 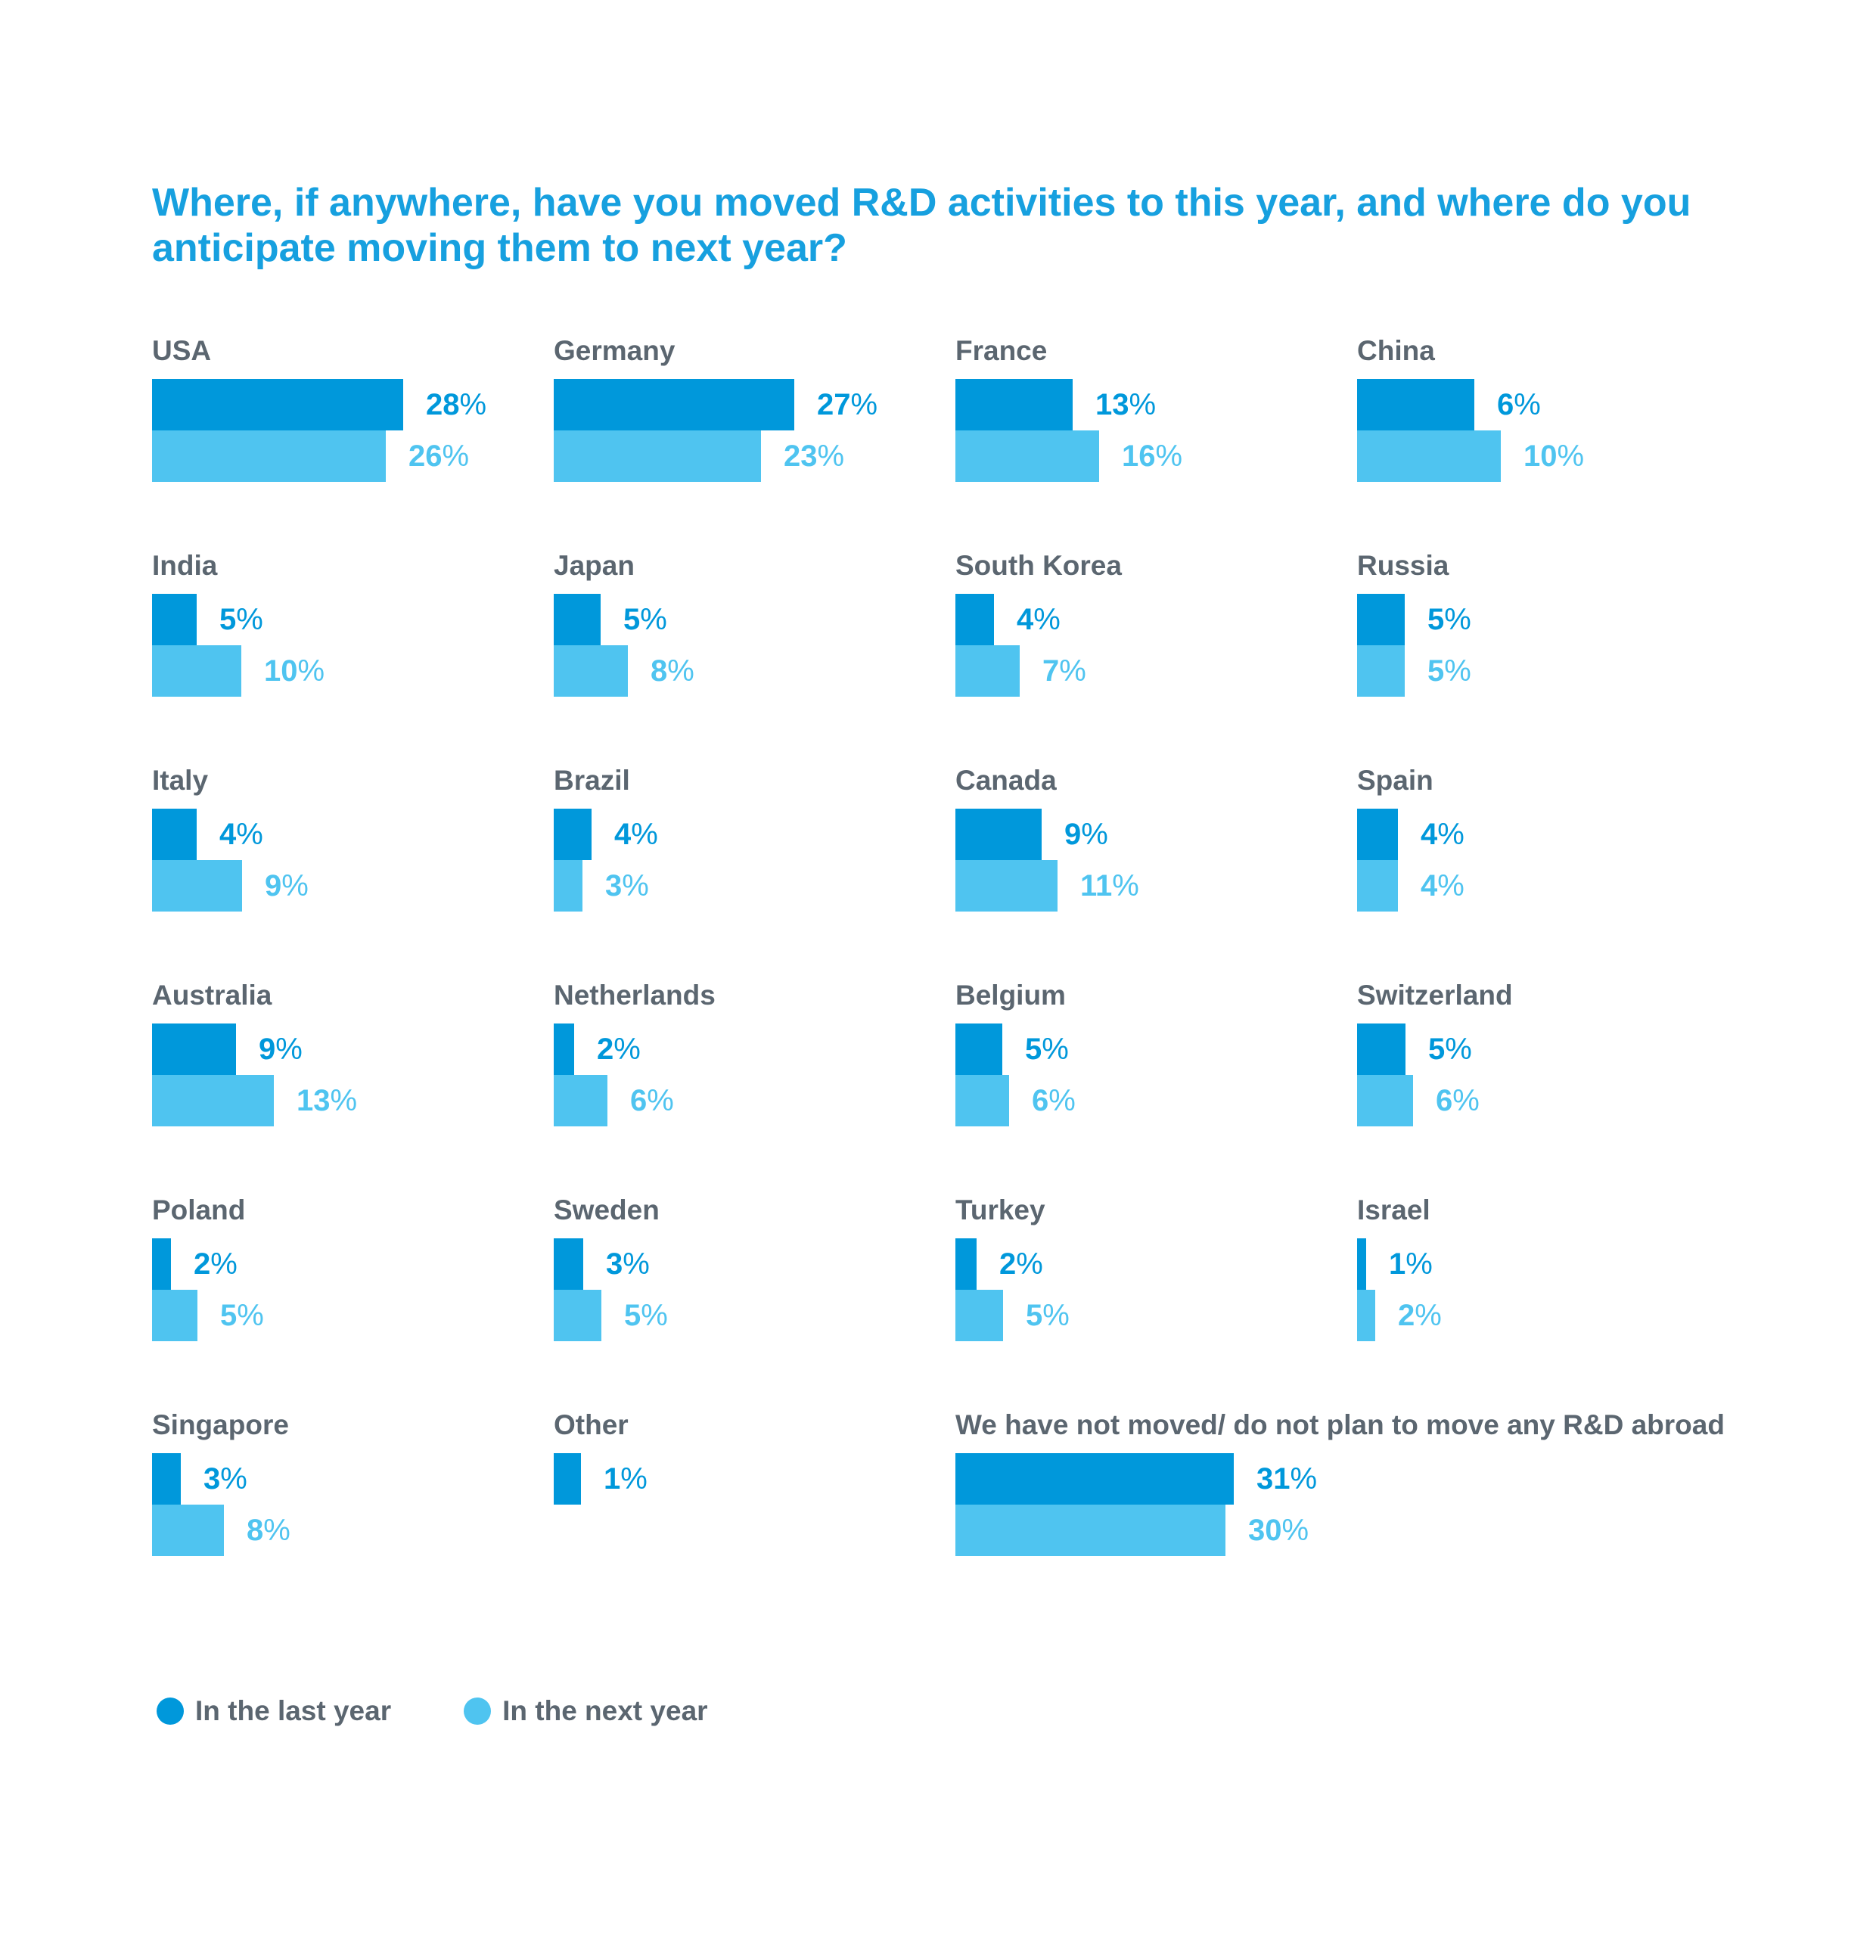 What do you see at coordinates (754, 1516) in the screenshot?
I see `country-chart-other: Other 1%` at bounding box center [754, 1516].